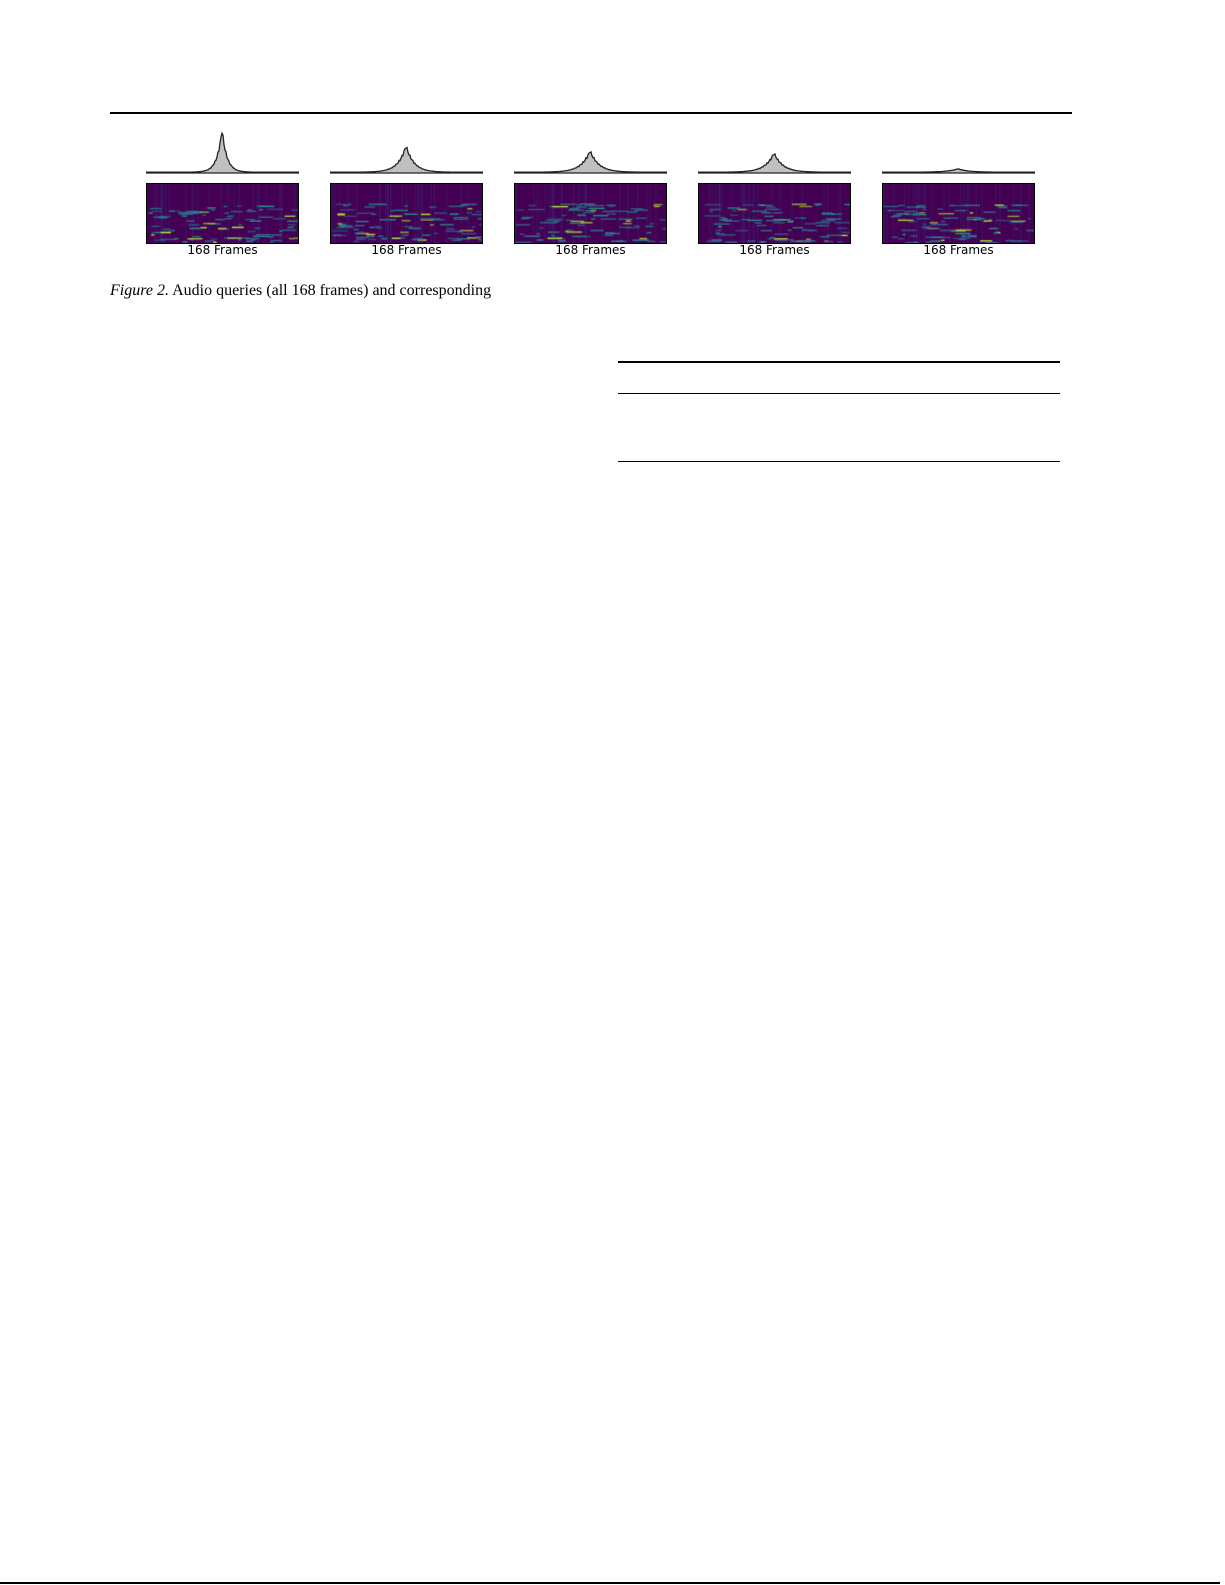 The image size is (1225, 1585). Describe the element at coordinates (839, 362) in the screenshot. I see `table-top-rule` at that location.